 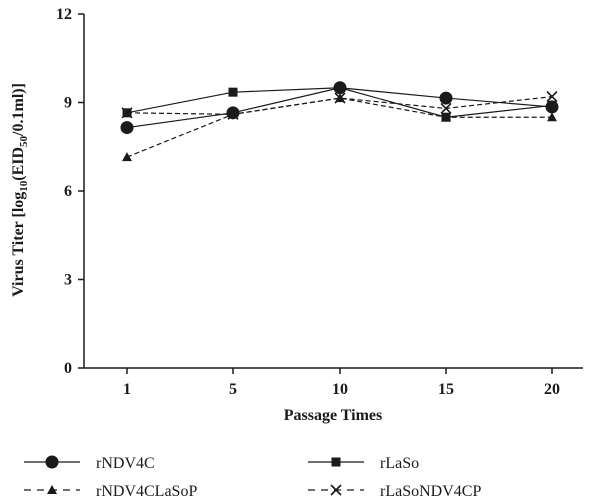 What do you see at coordinates (333, 415) in the screenshot?
I see `x-axis-title: Passage Times` at bounding box center [333, 415].